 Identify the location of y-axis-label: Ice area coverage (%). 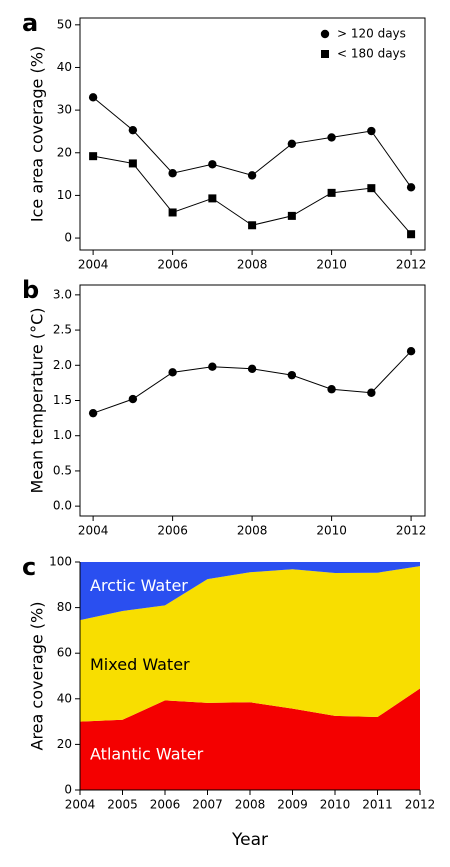
(37, 134).